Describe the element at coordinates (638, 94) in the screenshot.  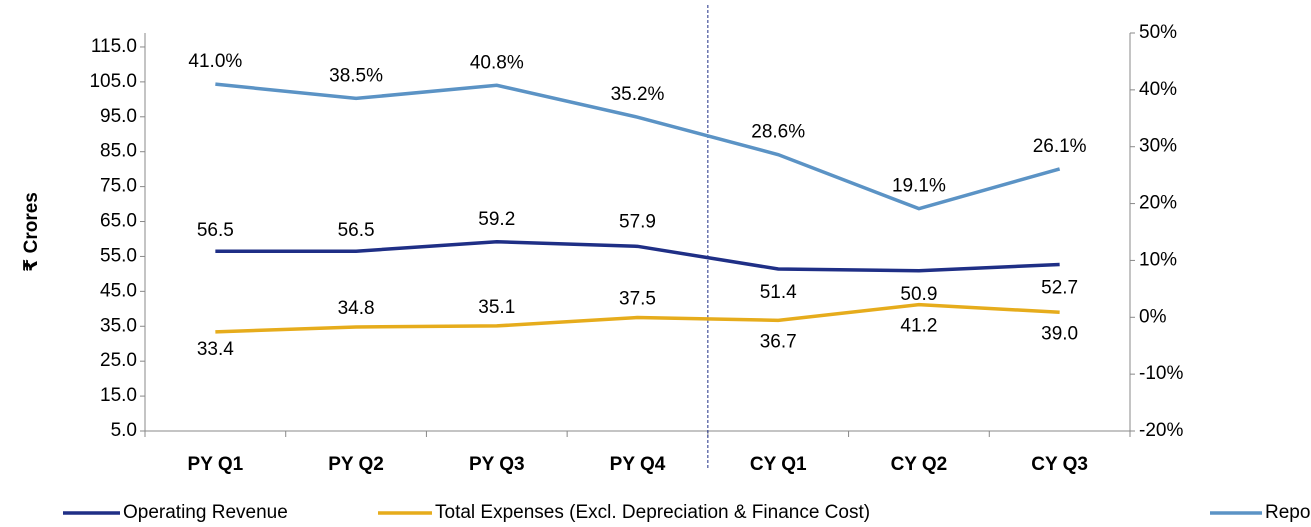
I see `data-label: 35.2%` at that location.